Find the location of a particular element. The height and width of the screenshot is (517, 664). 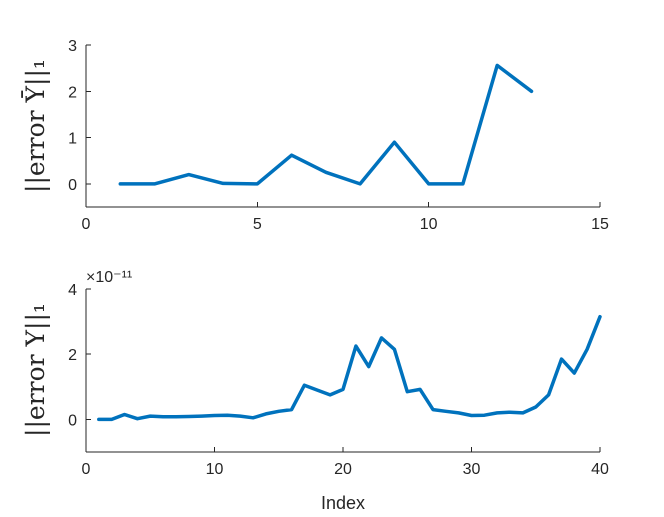

top-y-tick-label: 2 is located at coordinates (72, 92).